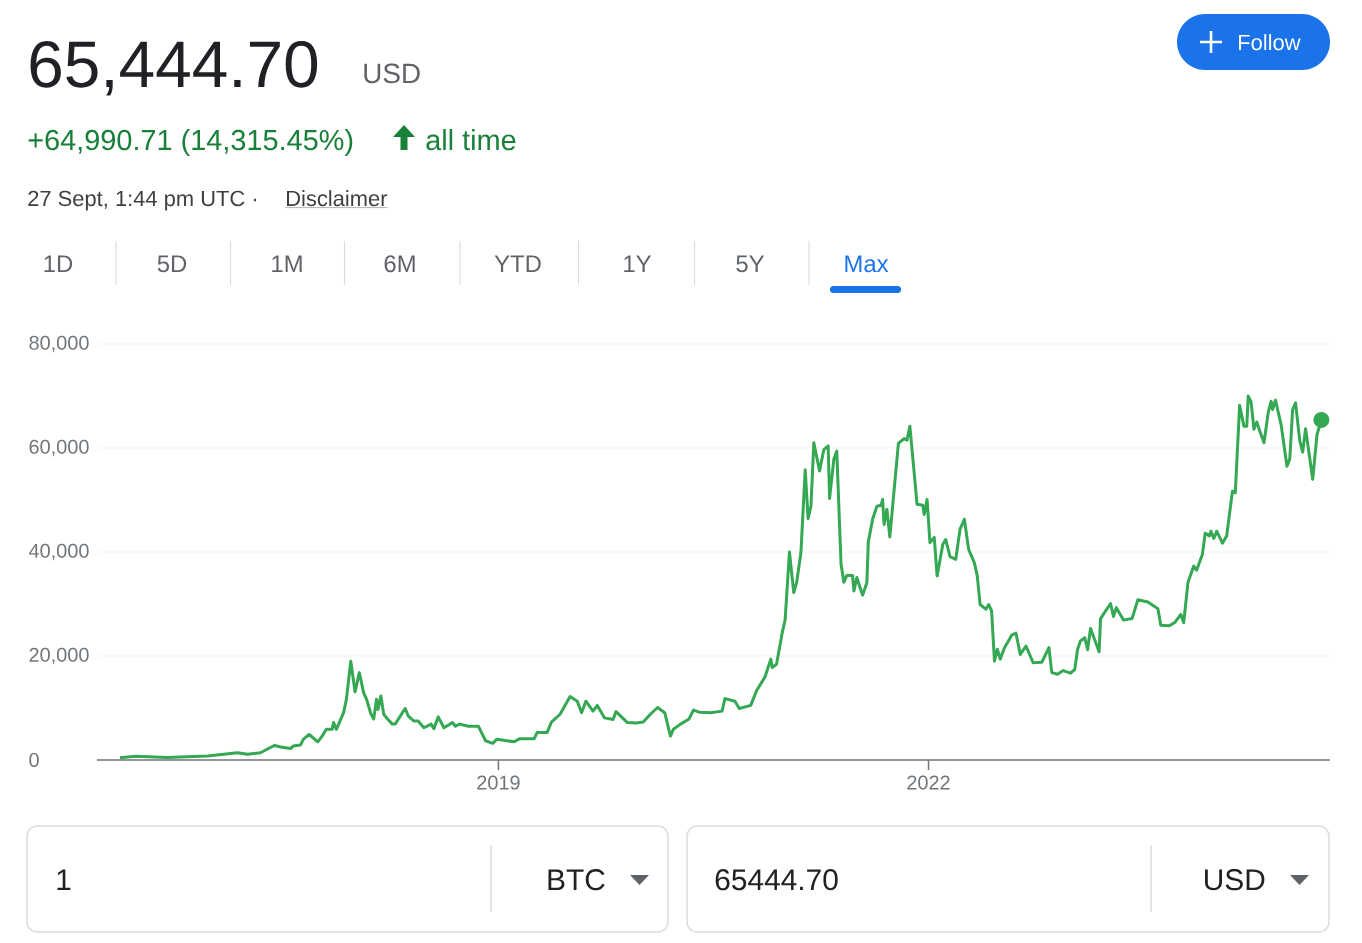 The width and height of the screenshot is (1362, 943). I want to click on text: 65444.70, so click(776, 880).